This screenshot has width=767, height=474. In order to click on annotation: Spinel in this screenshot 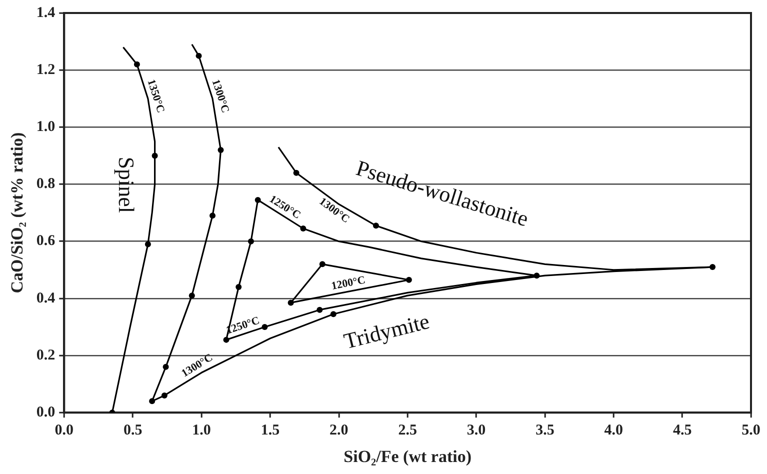, I will do `click(126, 184)`.